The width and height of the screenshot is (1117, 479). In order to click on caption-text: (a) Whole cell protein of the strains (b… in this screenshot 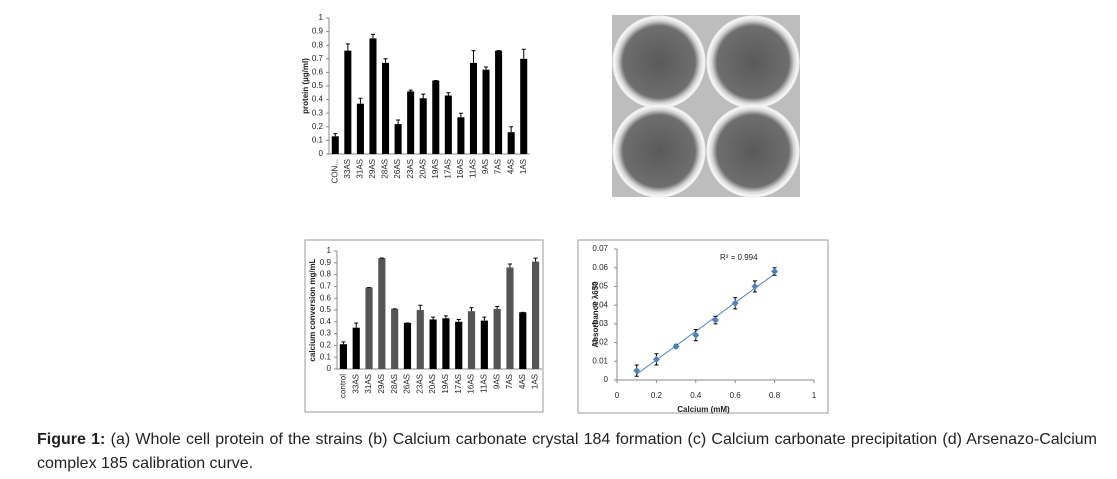, I will do `click(567, 451)`.